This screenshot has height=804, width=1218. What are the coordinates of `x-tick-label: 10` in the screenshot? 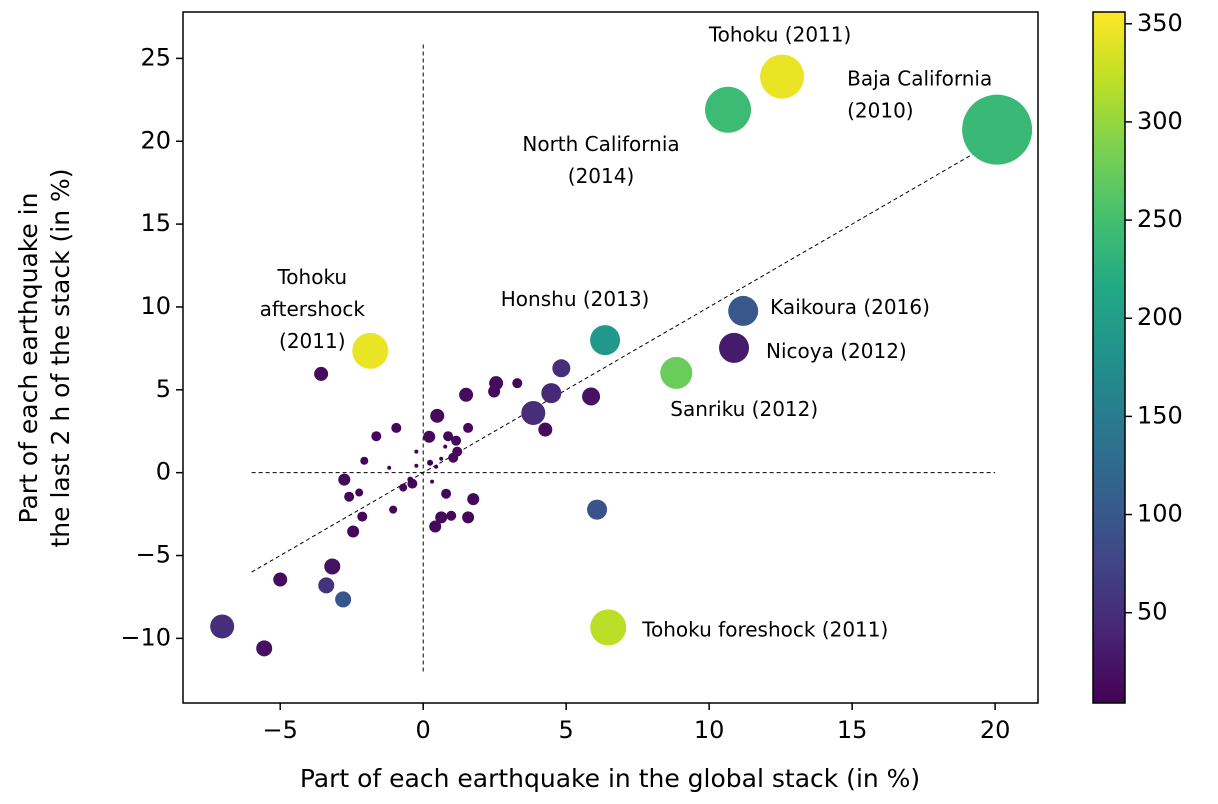 It's located at (709, 730).